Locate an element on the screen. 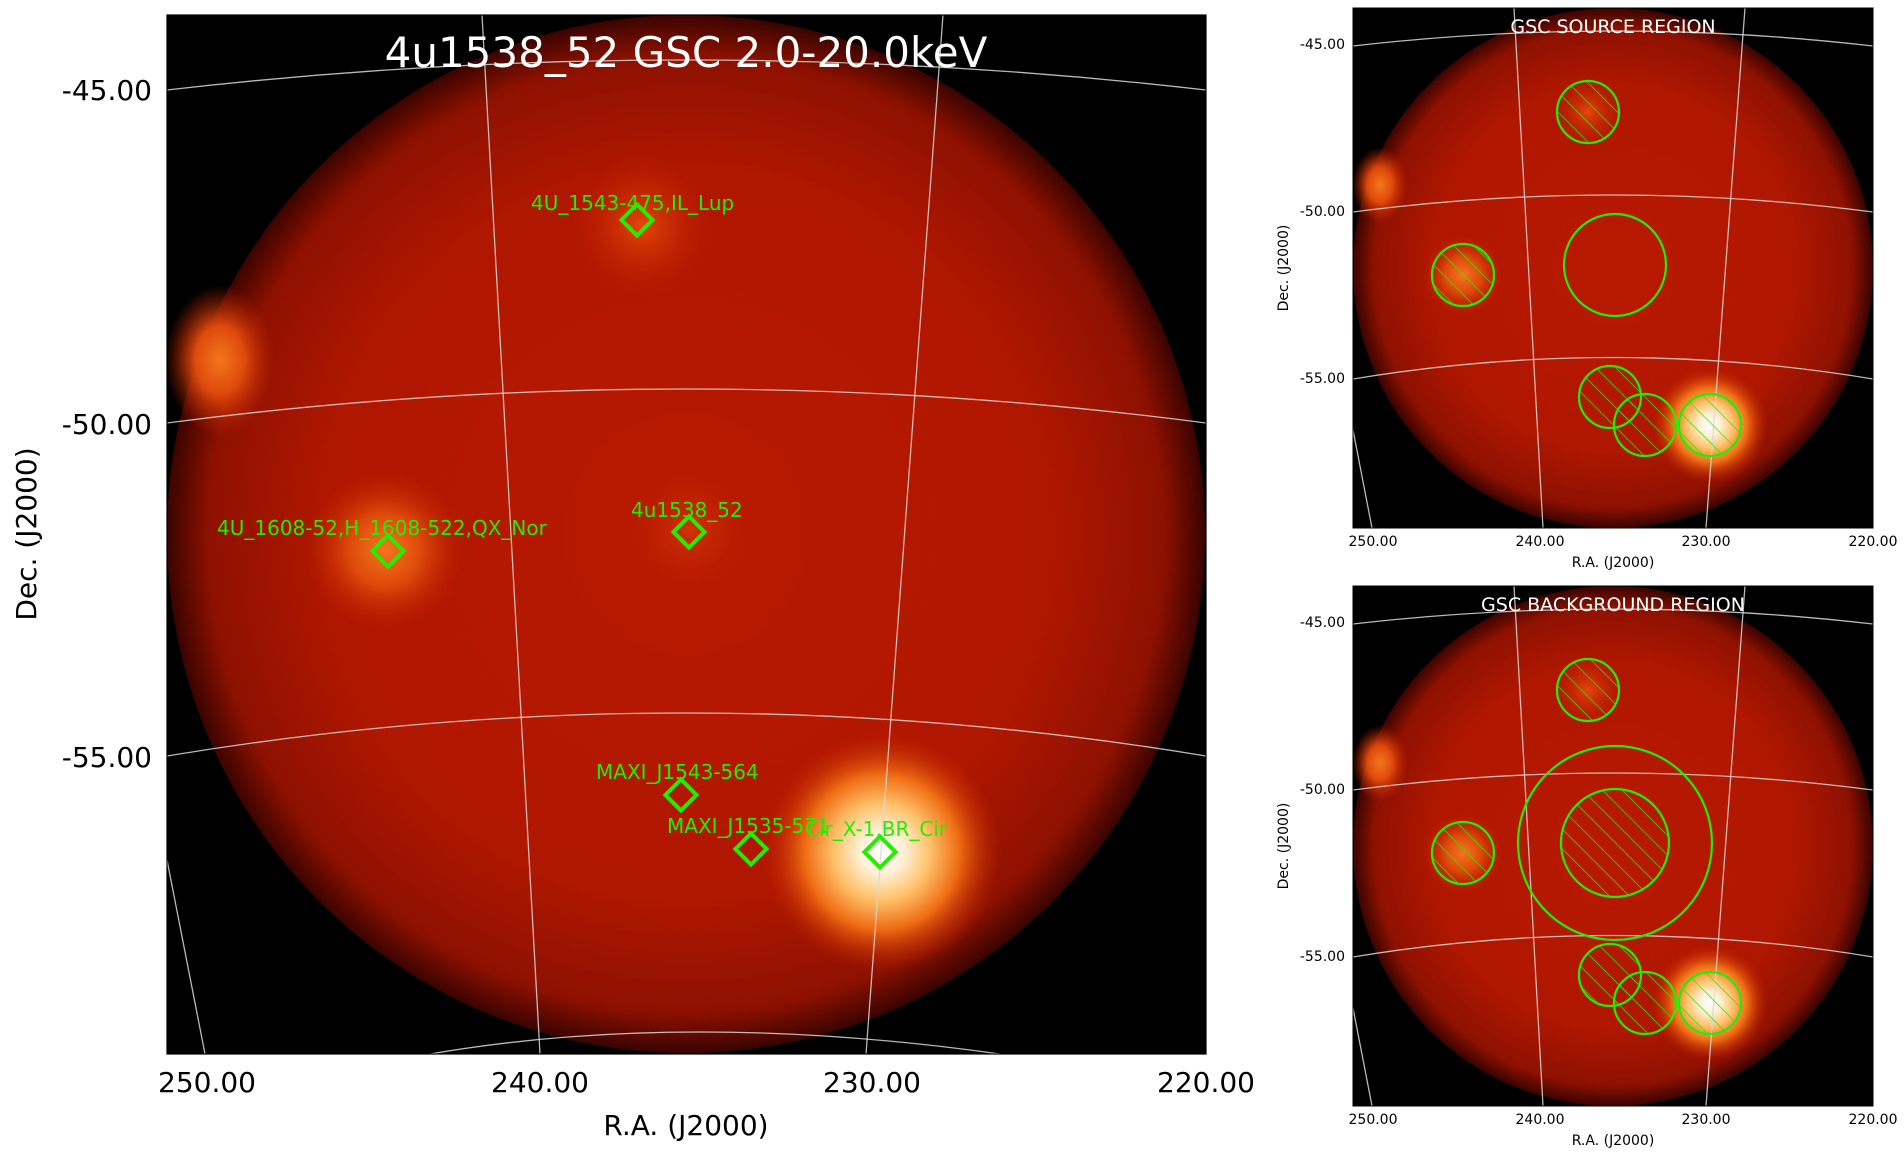  main-title: 4u1538_52 GSC 2.0-20.0keV is located at coordinates (686, 52).